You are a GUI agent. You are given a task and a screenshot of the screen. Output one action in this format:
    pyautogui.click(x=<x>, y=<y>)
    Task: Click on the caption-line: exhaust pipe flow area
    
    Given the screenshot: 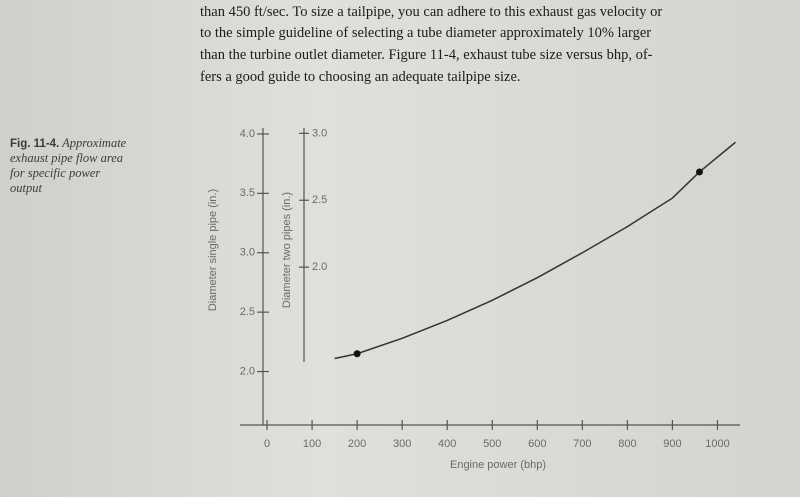 What is the action you would take?
    pyautogui.click(x=67, y=158)
    